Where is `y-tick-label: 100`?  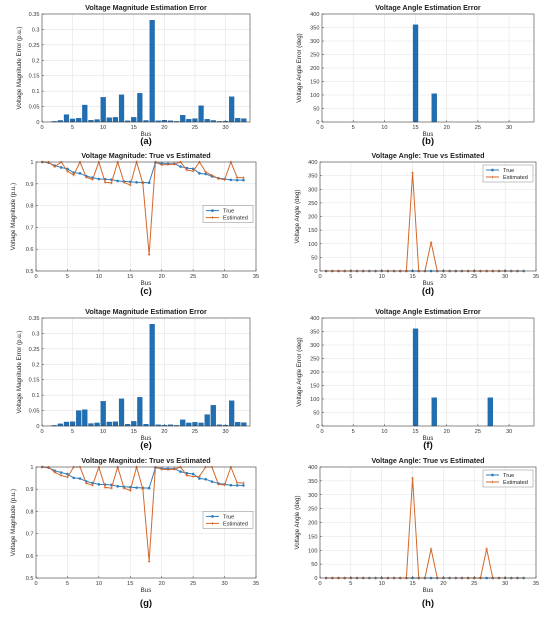 y-tick-label: 100 is located at coordinates (314, 96).